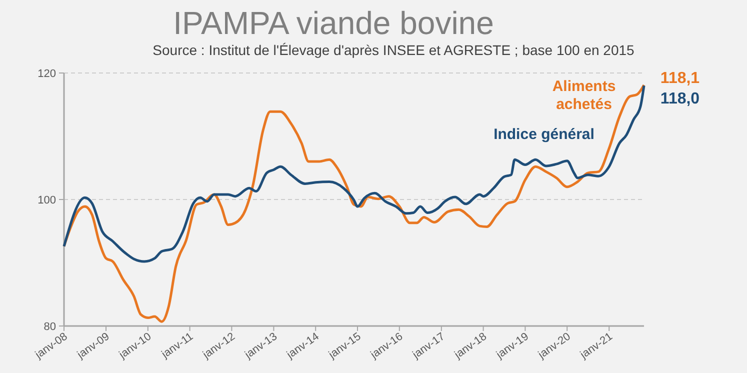 The width and height of the screenshot is (747, 373). What do you see at coordinates (50, 326) in the screenshot?
I see `y-tick-label: 80` at bounding box center [50, 326].